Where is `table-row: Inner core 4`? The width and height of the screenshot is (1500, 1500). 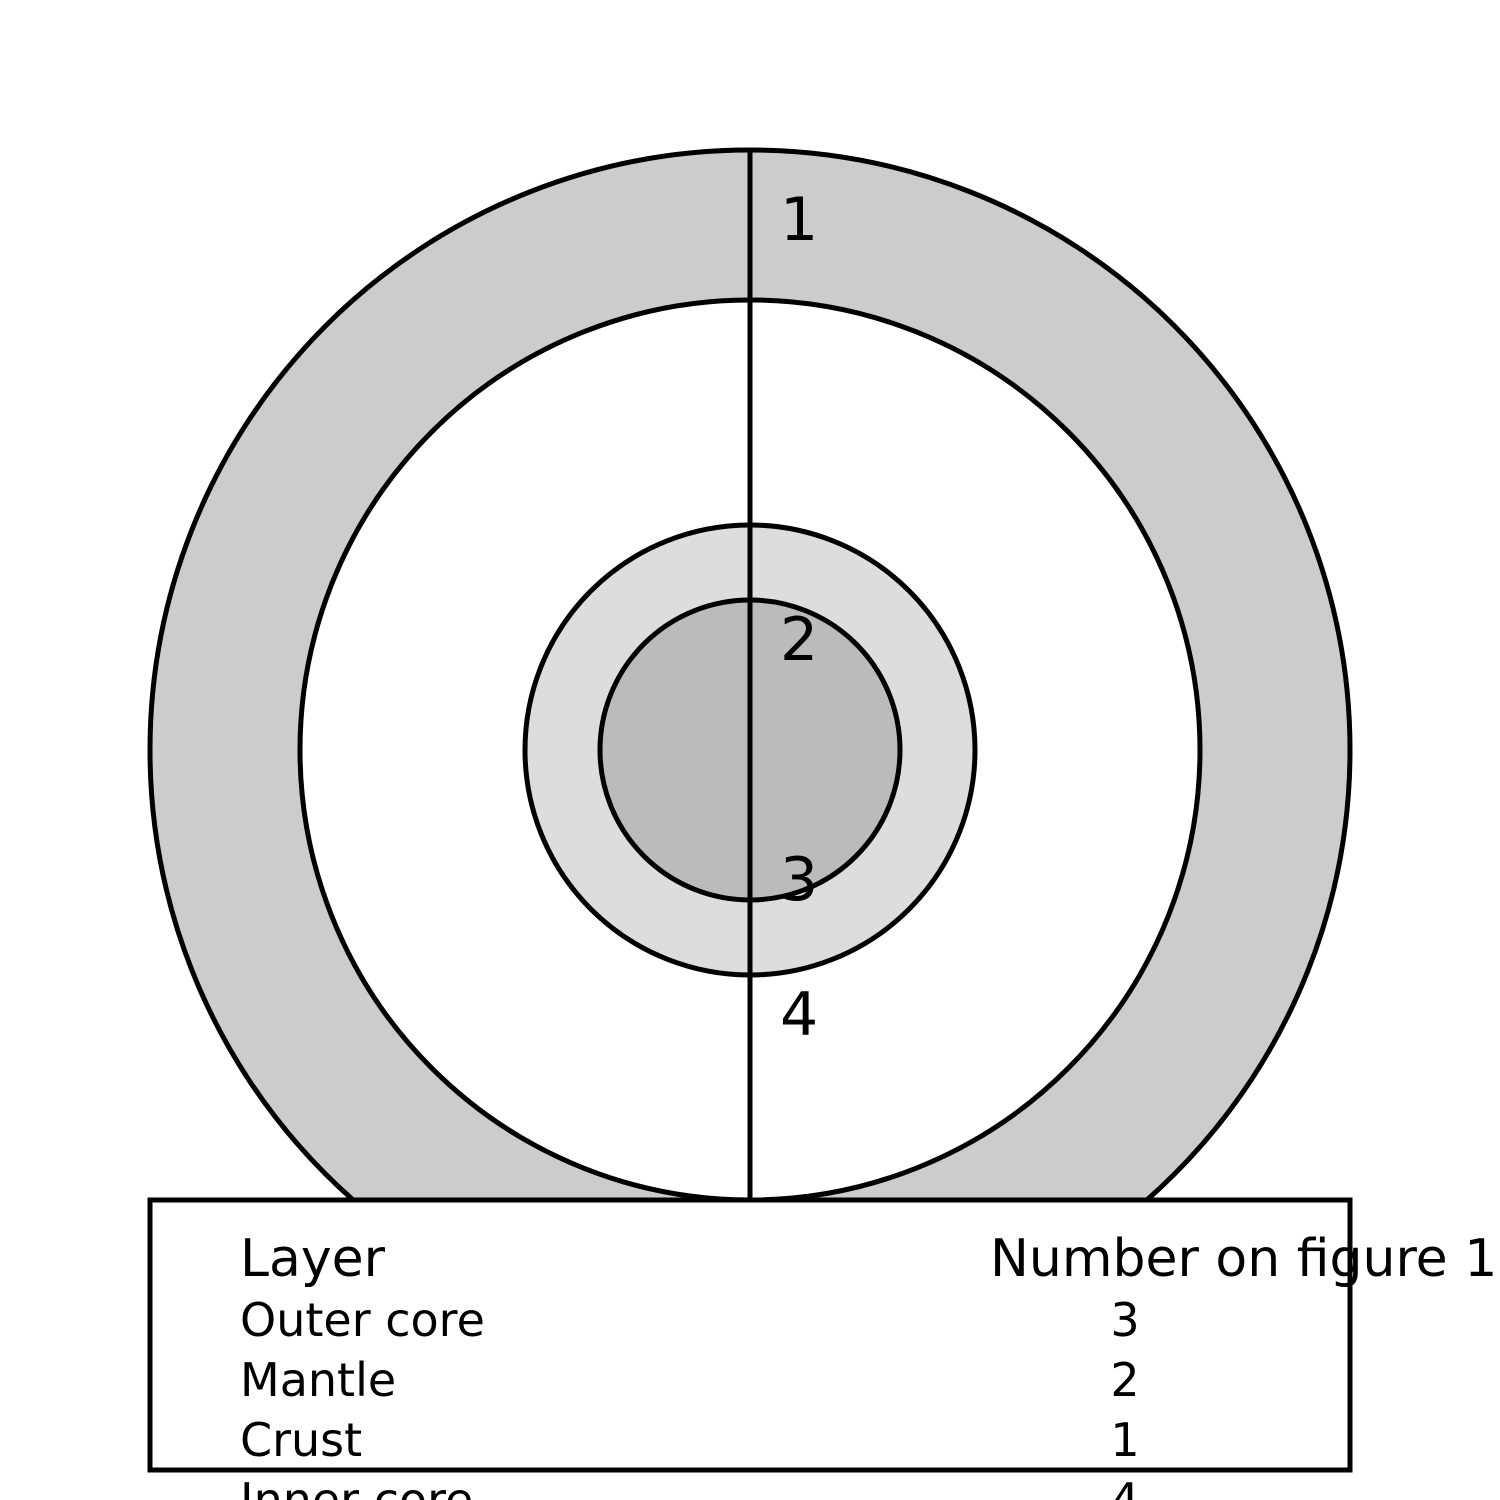
table-row: Inner core 4 is located at coordinates (690, 1486).